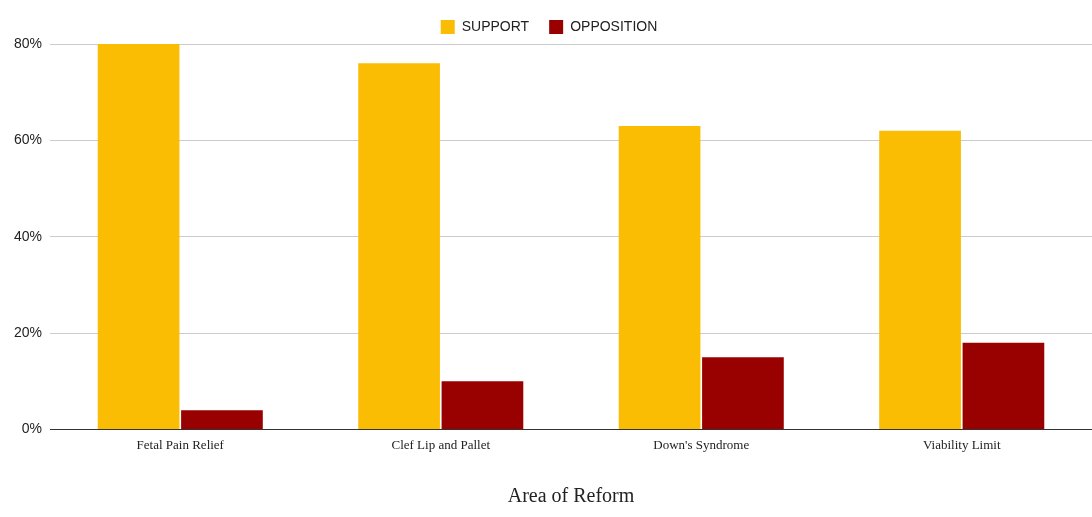  Describe the element at coordinates (614, 25) in the screenshot. I see `legend-label: OPPOSITION` at that location.